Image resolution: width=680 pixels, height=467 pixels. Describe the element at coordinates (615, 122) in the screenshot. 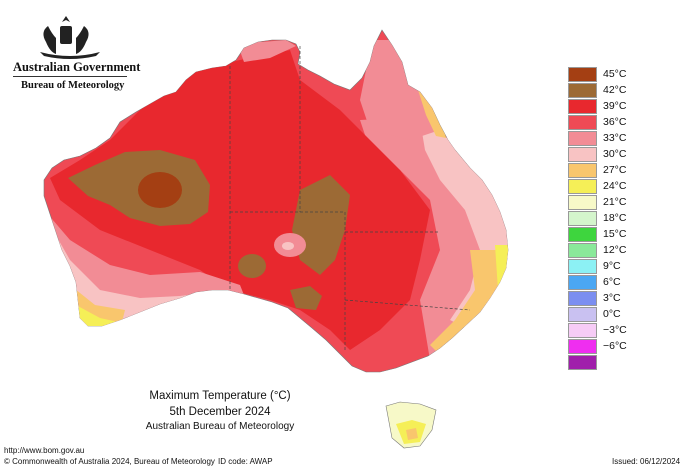

I see `legend-label: 36°C` at that location.